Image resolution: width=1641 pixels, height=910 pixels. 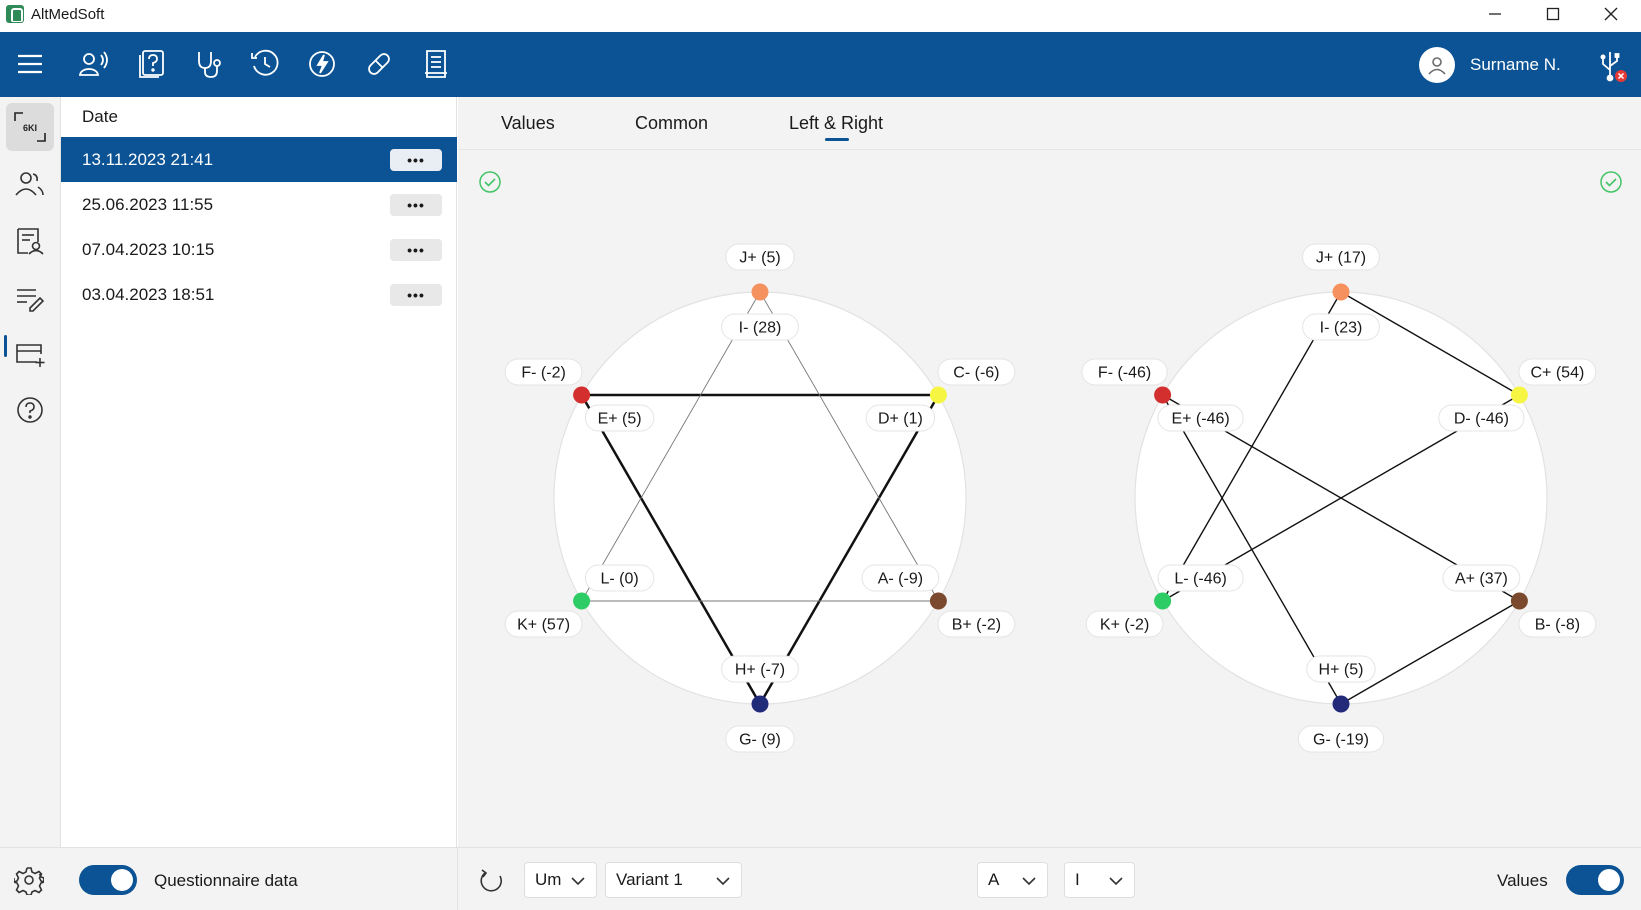 What do you see at coordinates (30, 503) in the screenshot?
I see `left-navigation: 6KI` at bounding box center [30, 503].